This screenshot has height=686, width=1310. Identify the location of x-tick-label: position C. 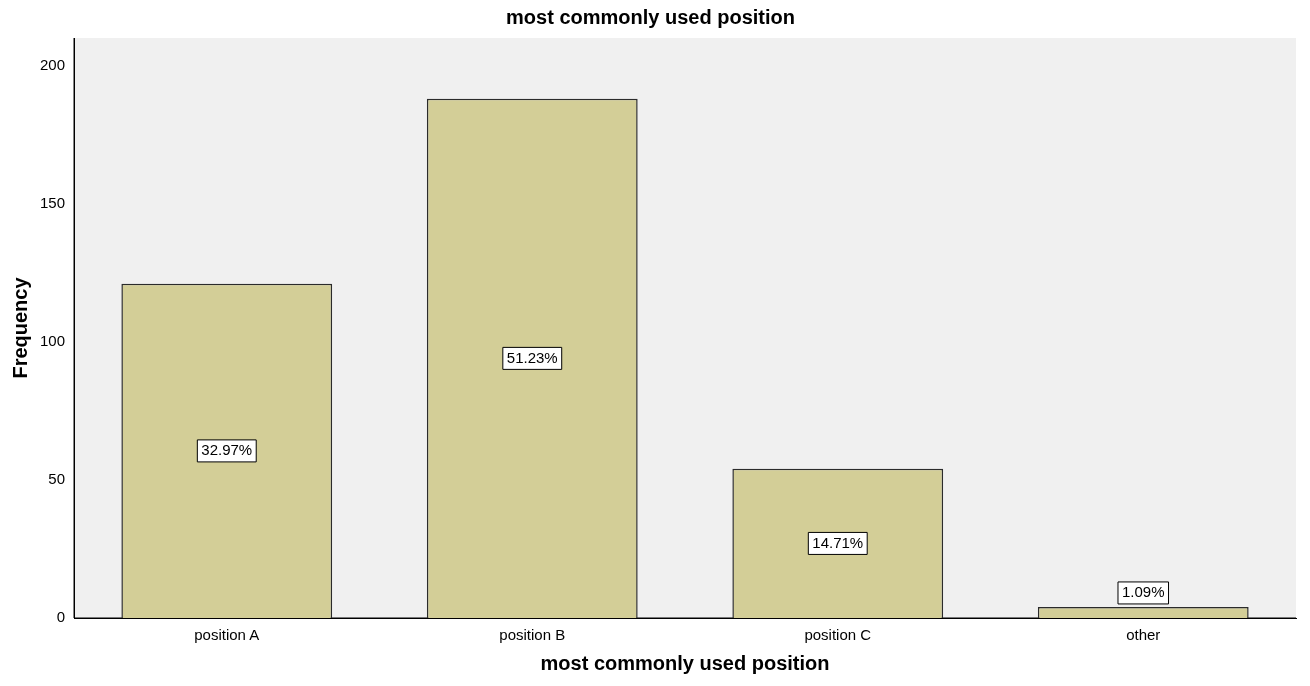
(838, 635).